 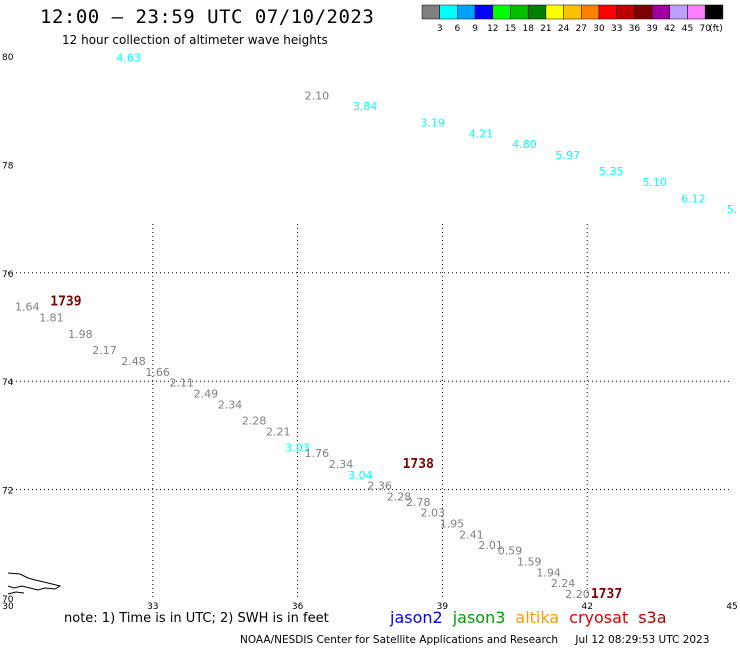 What do you see at coordinates (564, 29) in the screenshot?
I see `colorbar-label: 24` at bounding box center [564, 29].